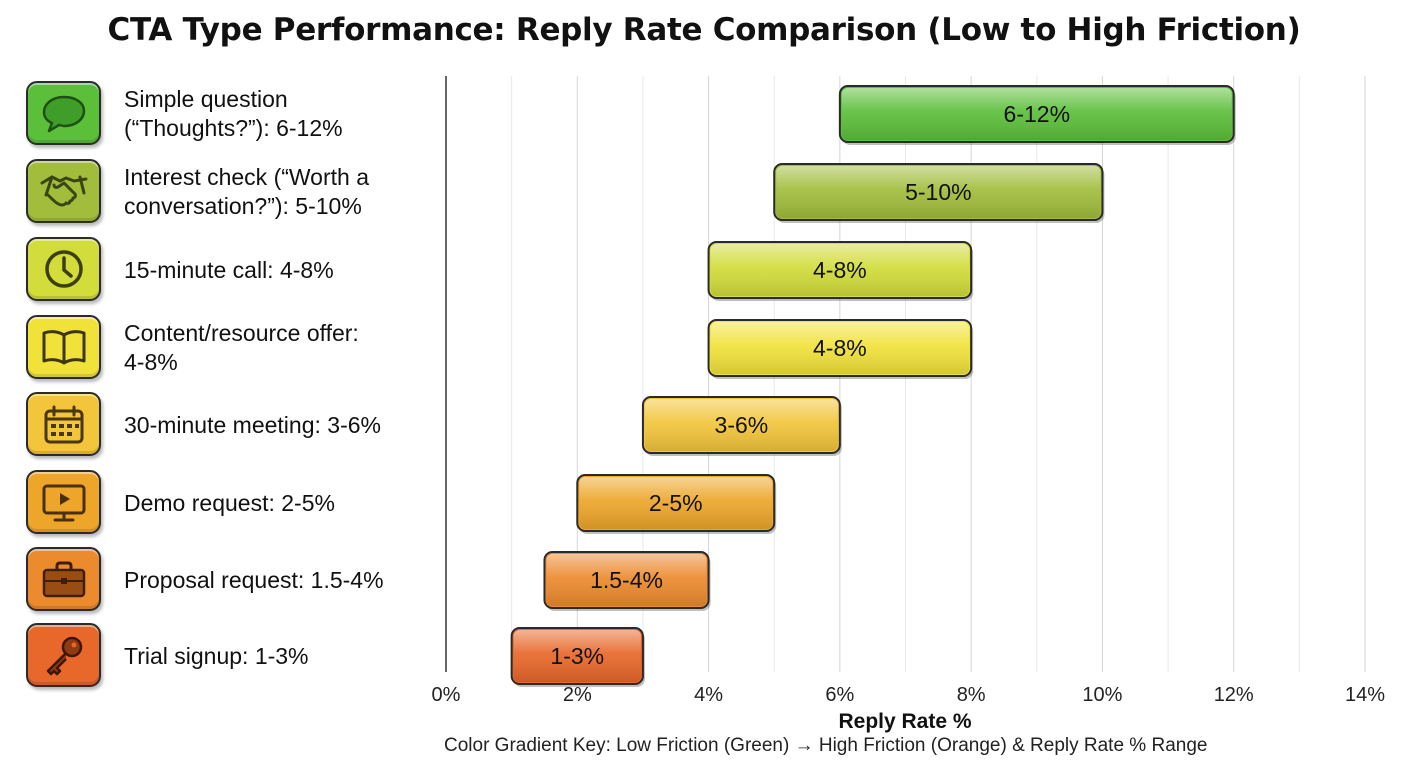  I want to click on cta-row: Proposal request: 1.5-4%, so click(232, 580).